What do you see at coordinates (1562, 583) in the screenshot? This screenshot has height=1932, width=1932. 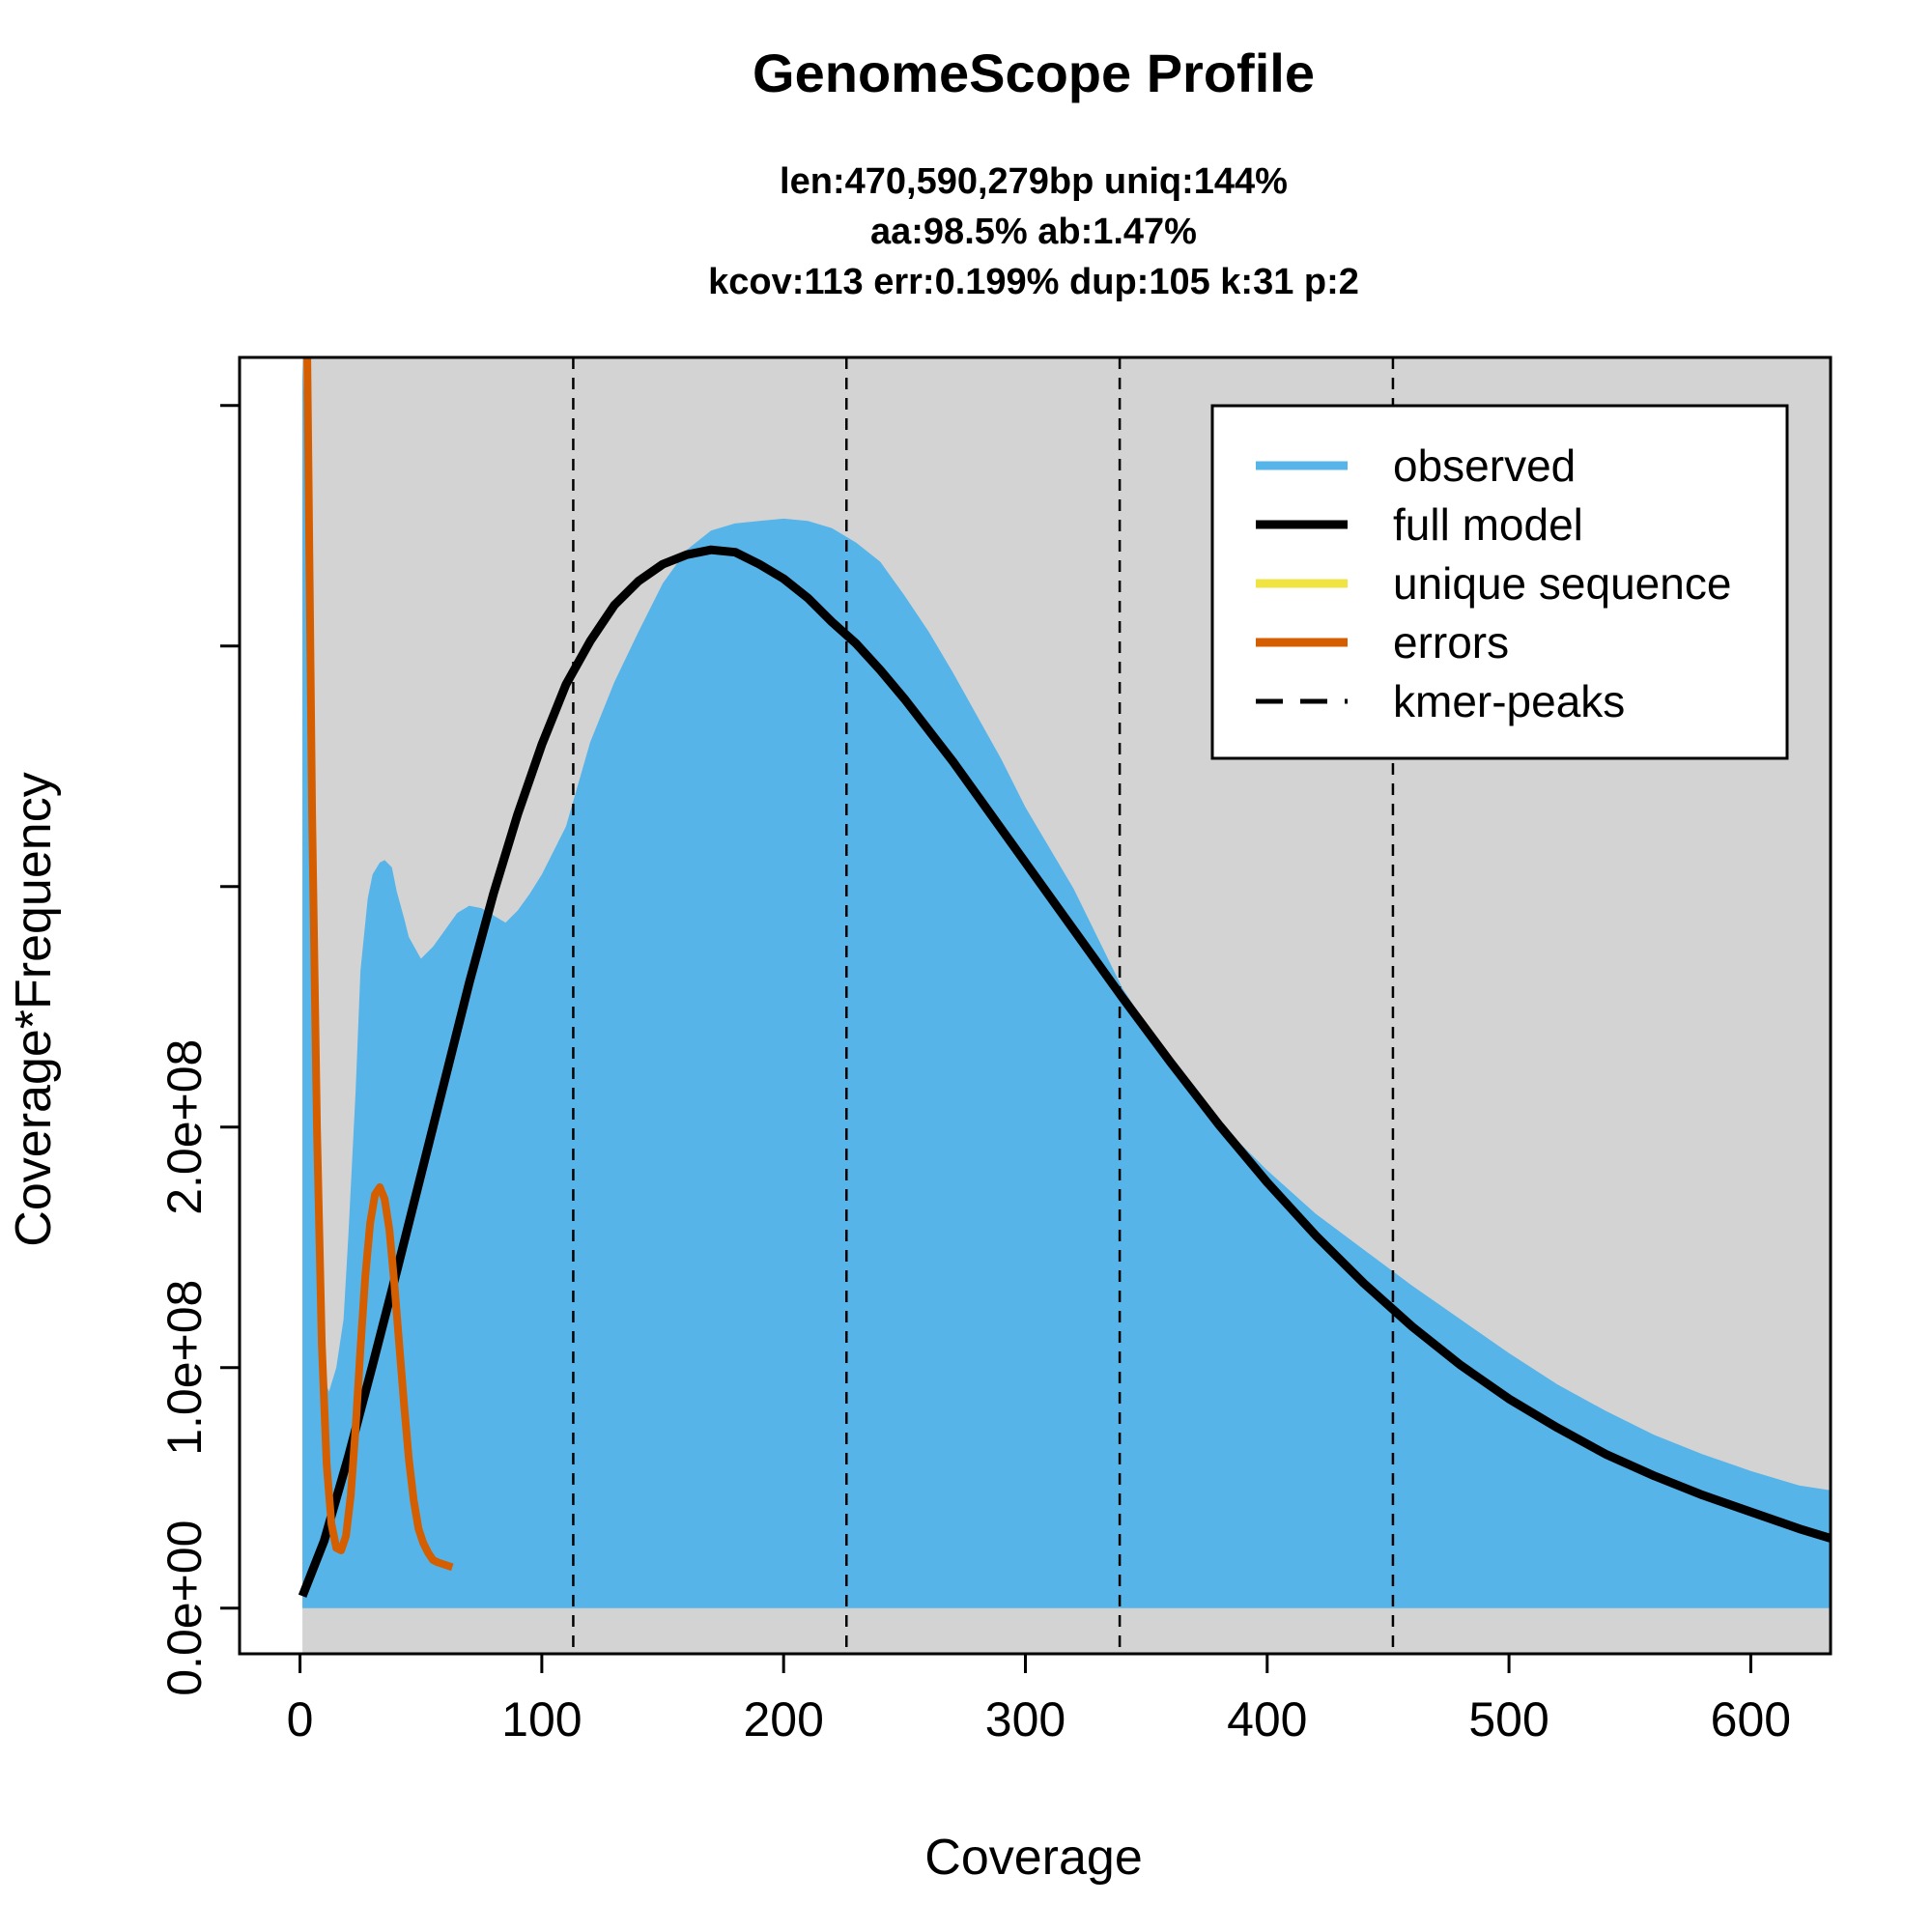 I see `legend-label: unique sequence` at bounding box center [1562, 583].